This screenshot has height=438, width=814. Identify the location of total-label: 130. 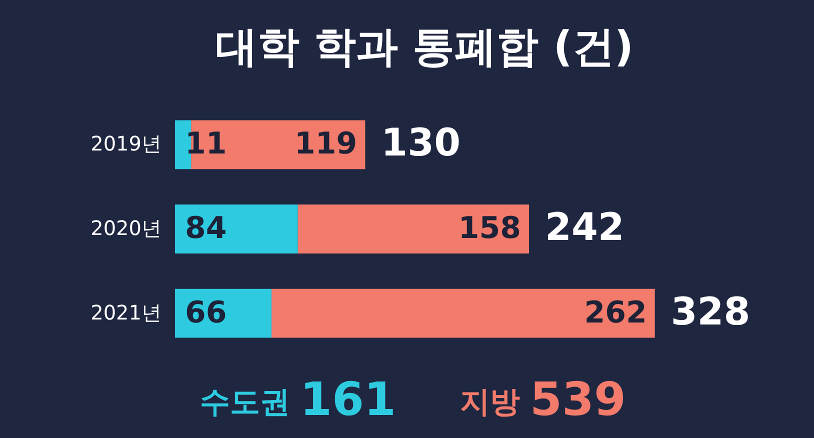
(421, 142).